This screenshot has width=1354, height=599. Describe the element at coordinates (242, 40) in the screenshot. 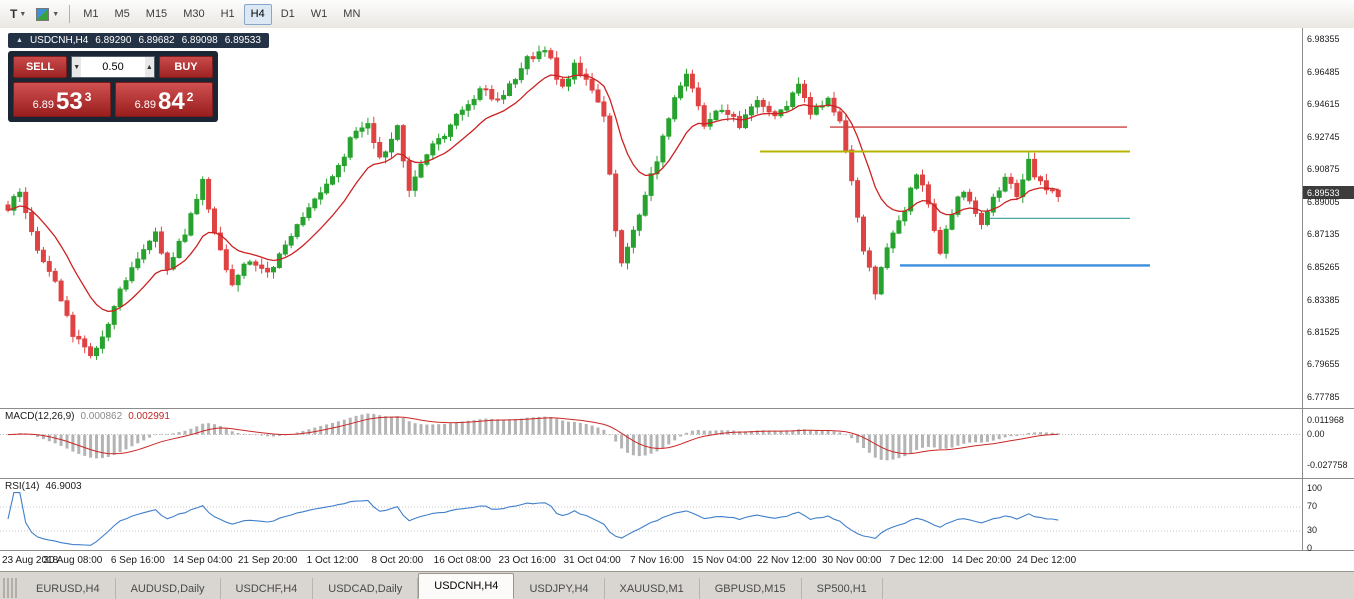

I see `ohlc-close: 6.89533` at that location.